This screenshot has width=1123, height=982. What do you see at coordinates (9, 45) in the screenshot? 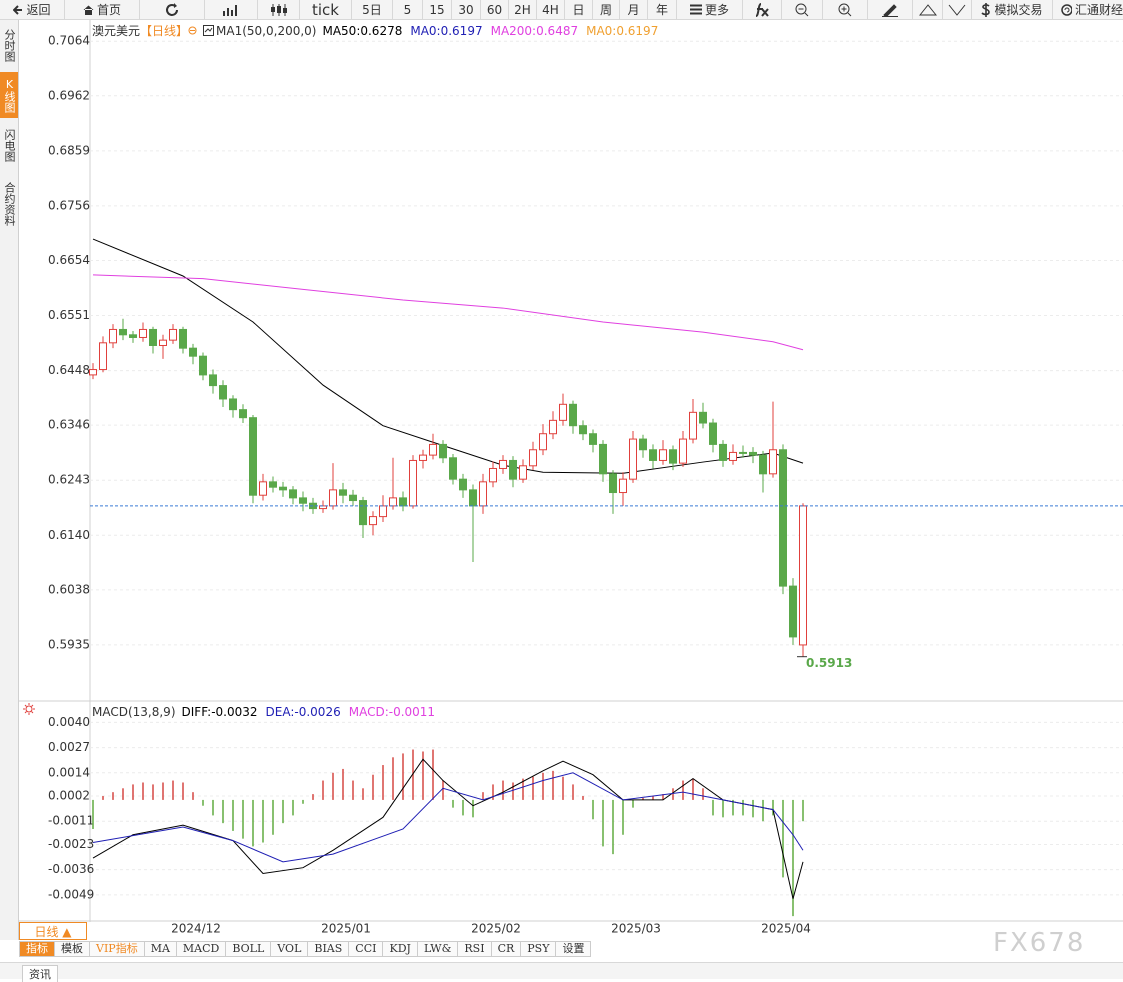
I see `sidebar-tab: 分时图` at bounding box center [9, 45].